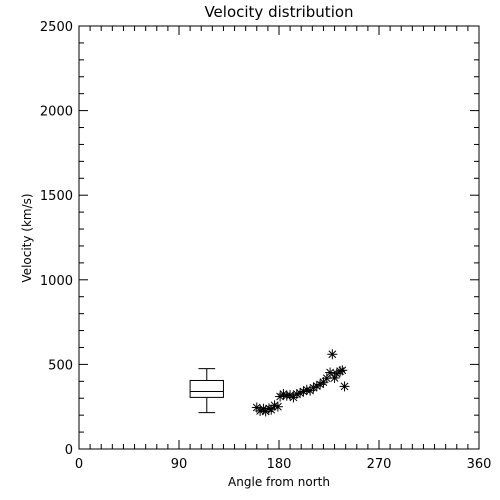  What do you see at coordinates (279, 482) in the screenshot?
I see `x-axis-label: Angle from north` at bounding box center [279, 482].